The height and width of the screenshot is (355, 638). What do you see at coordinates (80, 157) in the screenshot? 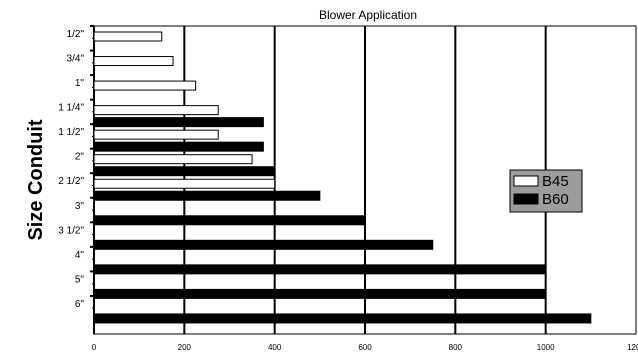
I see `y-tick-label: 2"` at bounding box center [80, 157].